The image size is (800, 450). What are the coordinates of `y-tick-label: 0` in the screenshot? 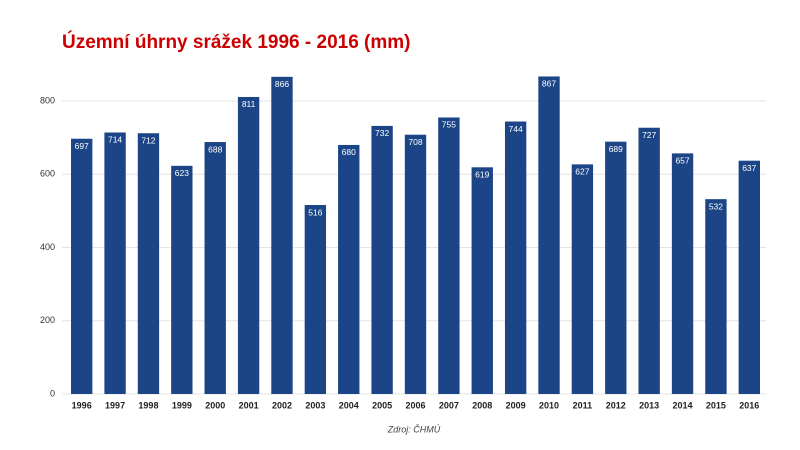 It's located at (52, 393).